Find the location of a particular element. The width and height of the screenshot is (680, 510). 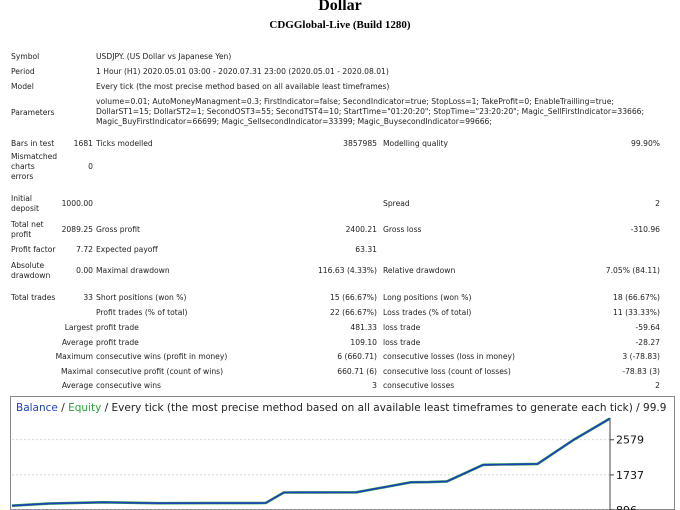

maximal-profit-label: consecutive profit (count of wins) is located at coordinates (160, 371).